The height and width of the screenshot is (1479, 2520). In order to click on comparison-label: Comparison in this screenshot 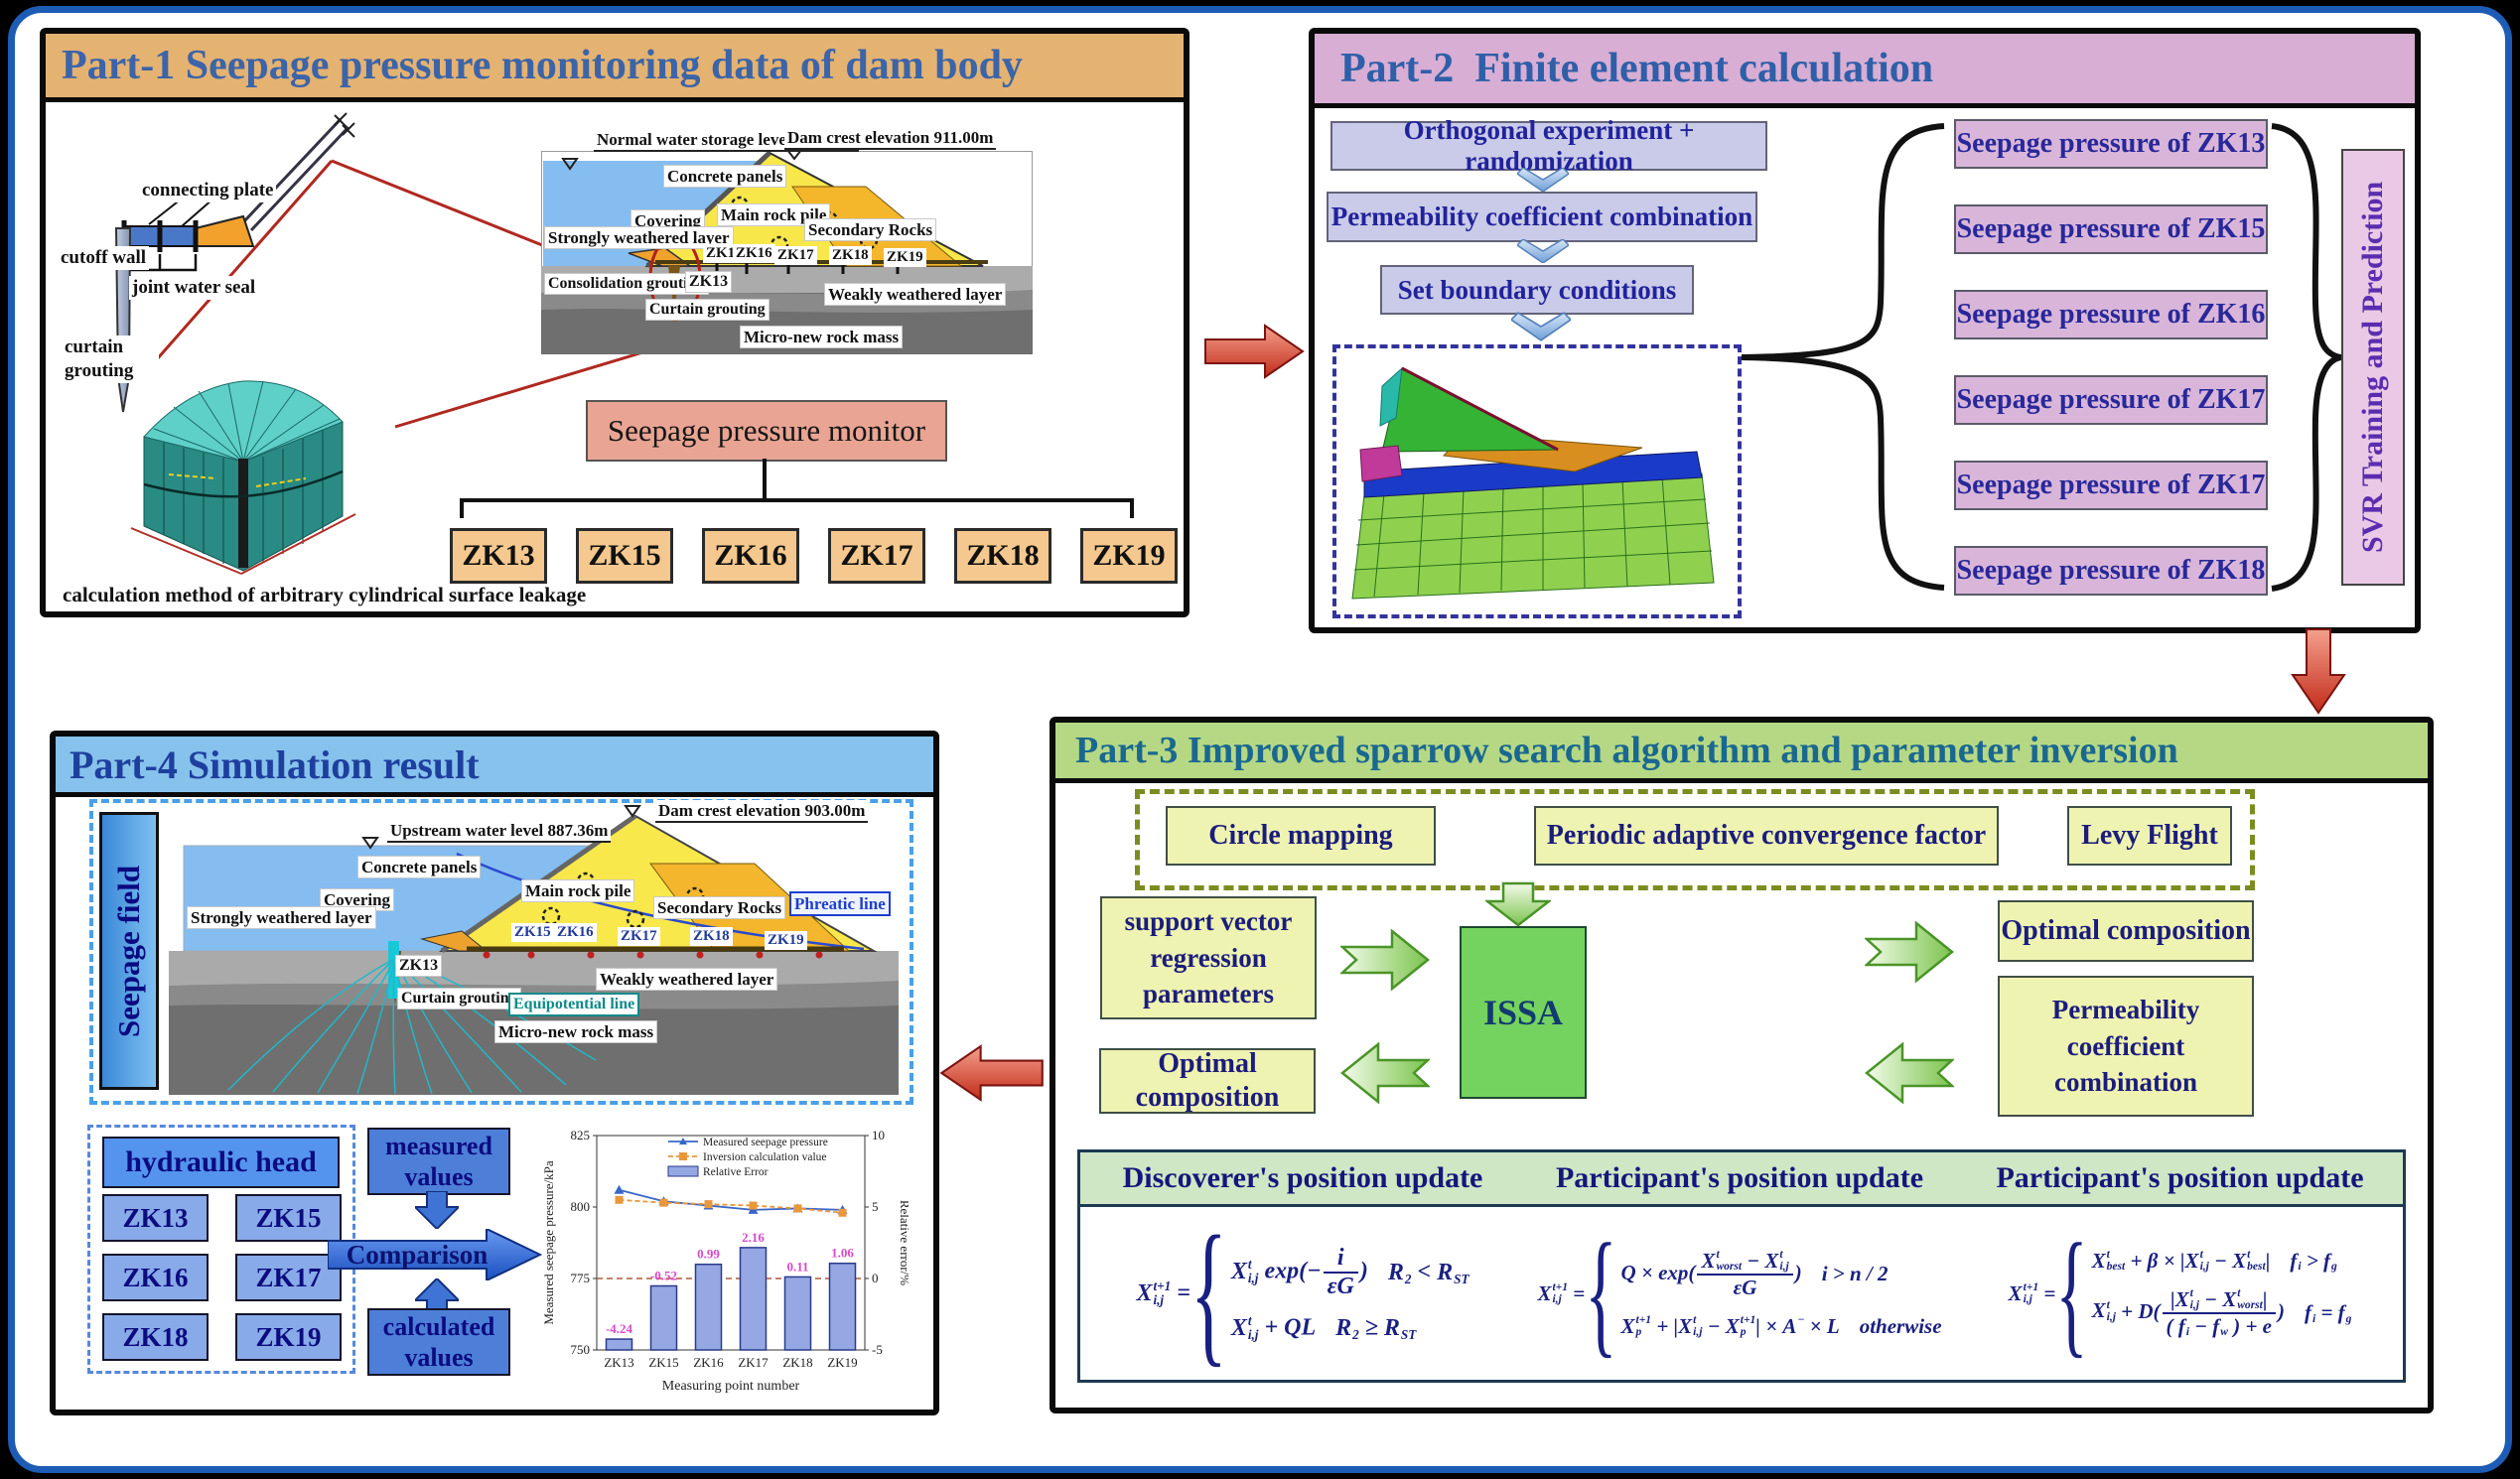, I will do `click(417, 1254)`.